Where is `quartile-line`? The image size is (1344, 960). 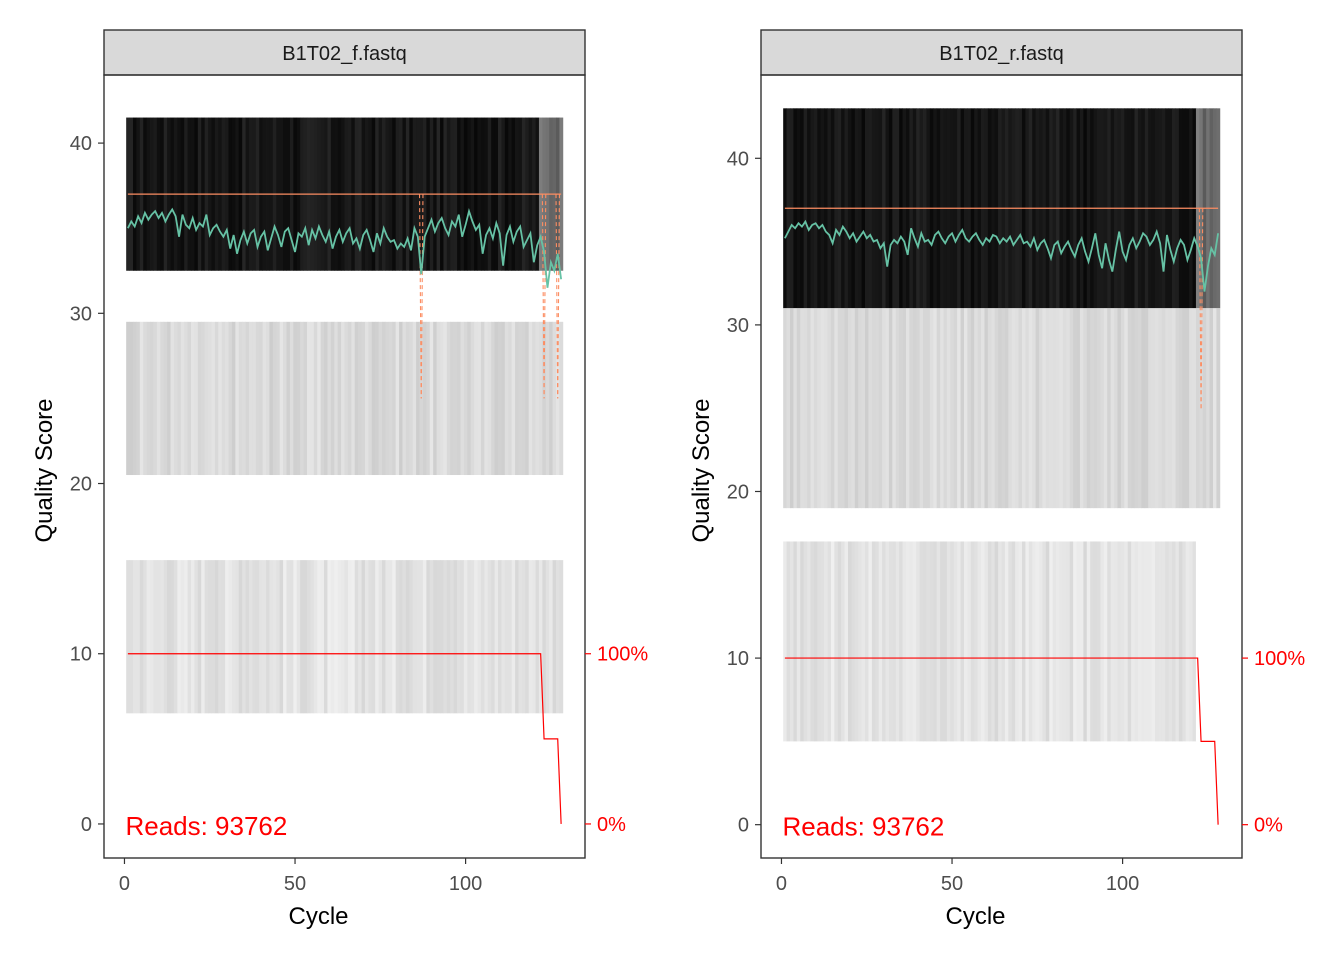 quartile-line is located at coordinates (1200, 308).